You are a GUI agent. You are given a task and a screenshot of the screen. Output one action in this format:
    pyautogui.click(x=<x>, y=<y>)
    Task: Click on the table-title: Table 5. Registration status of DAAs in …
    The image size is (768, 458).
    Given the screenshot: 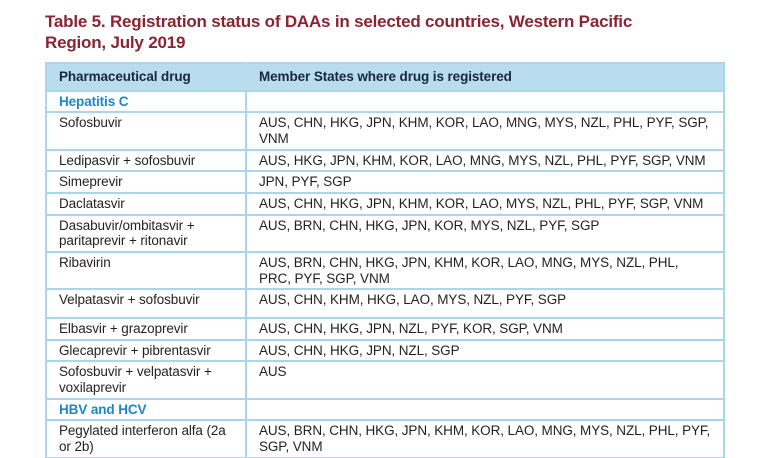 What is the action you would take?
    pyautogui.click(x=339, y=32)
    